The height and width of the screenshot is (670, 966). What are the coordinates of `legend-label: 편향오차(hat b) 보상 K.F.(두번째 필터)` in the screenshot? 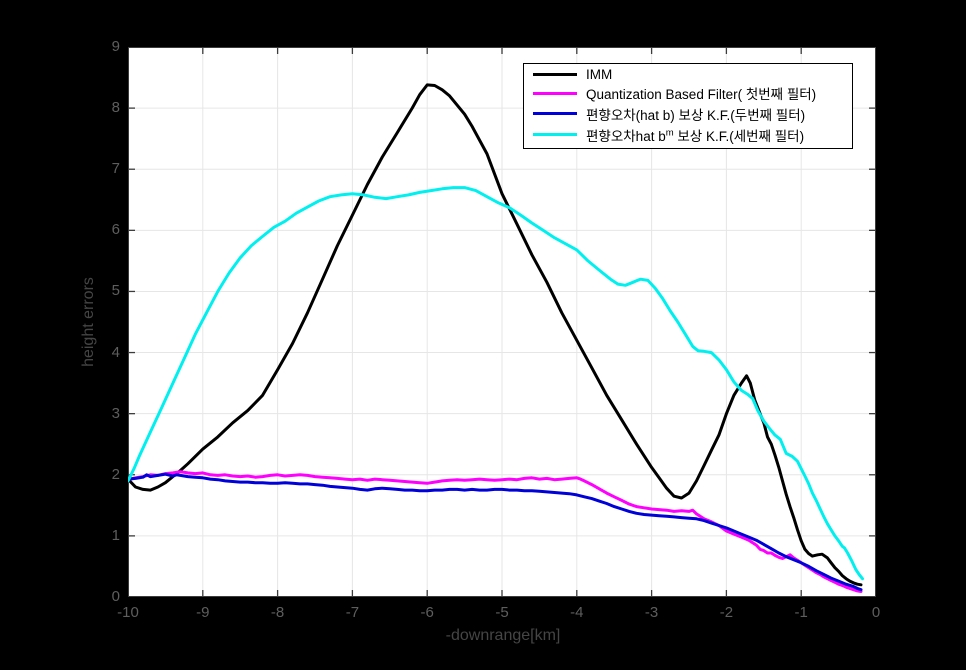 It's located at (696, 115).